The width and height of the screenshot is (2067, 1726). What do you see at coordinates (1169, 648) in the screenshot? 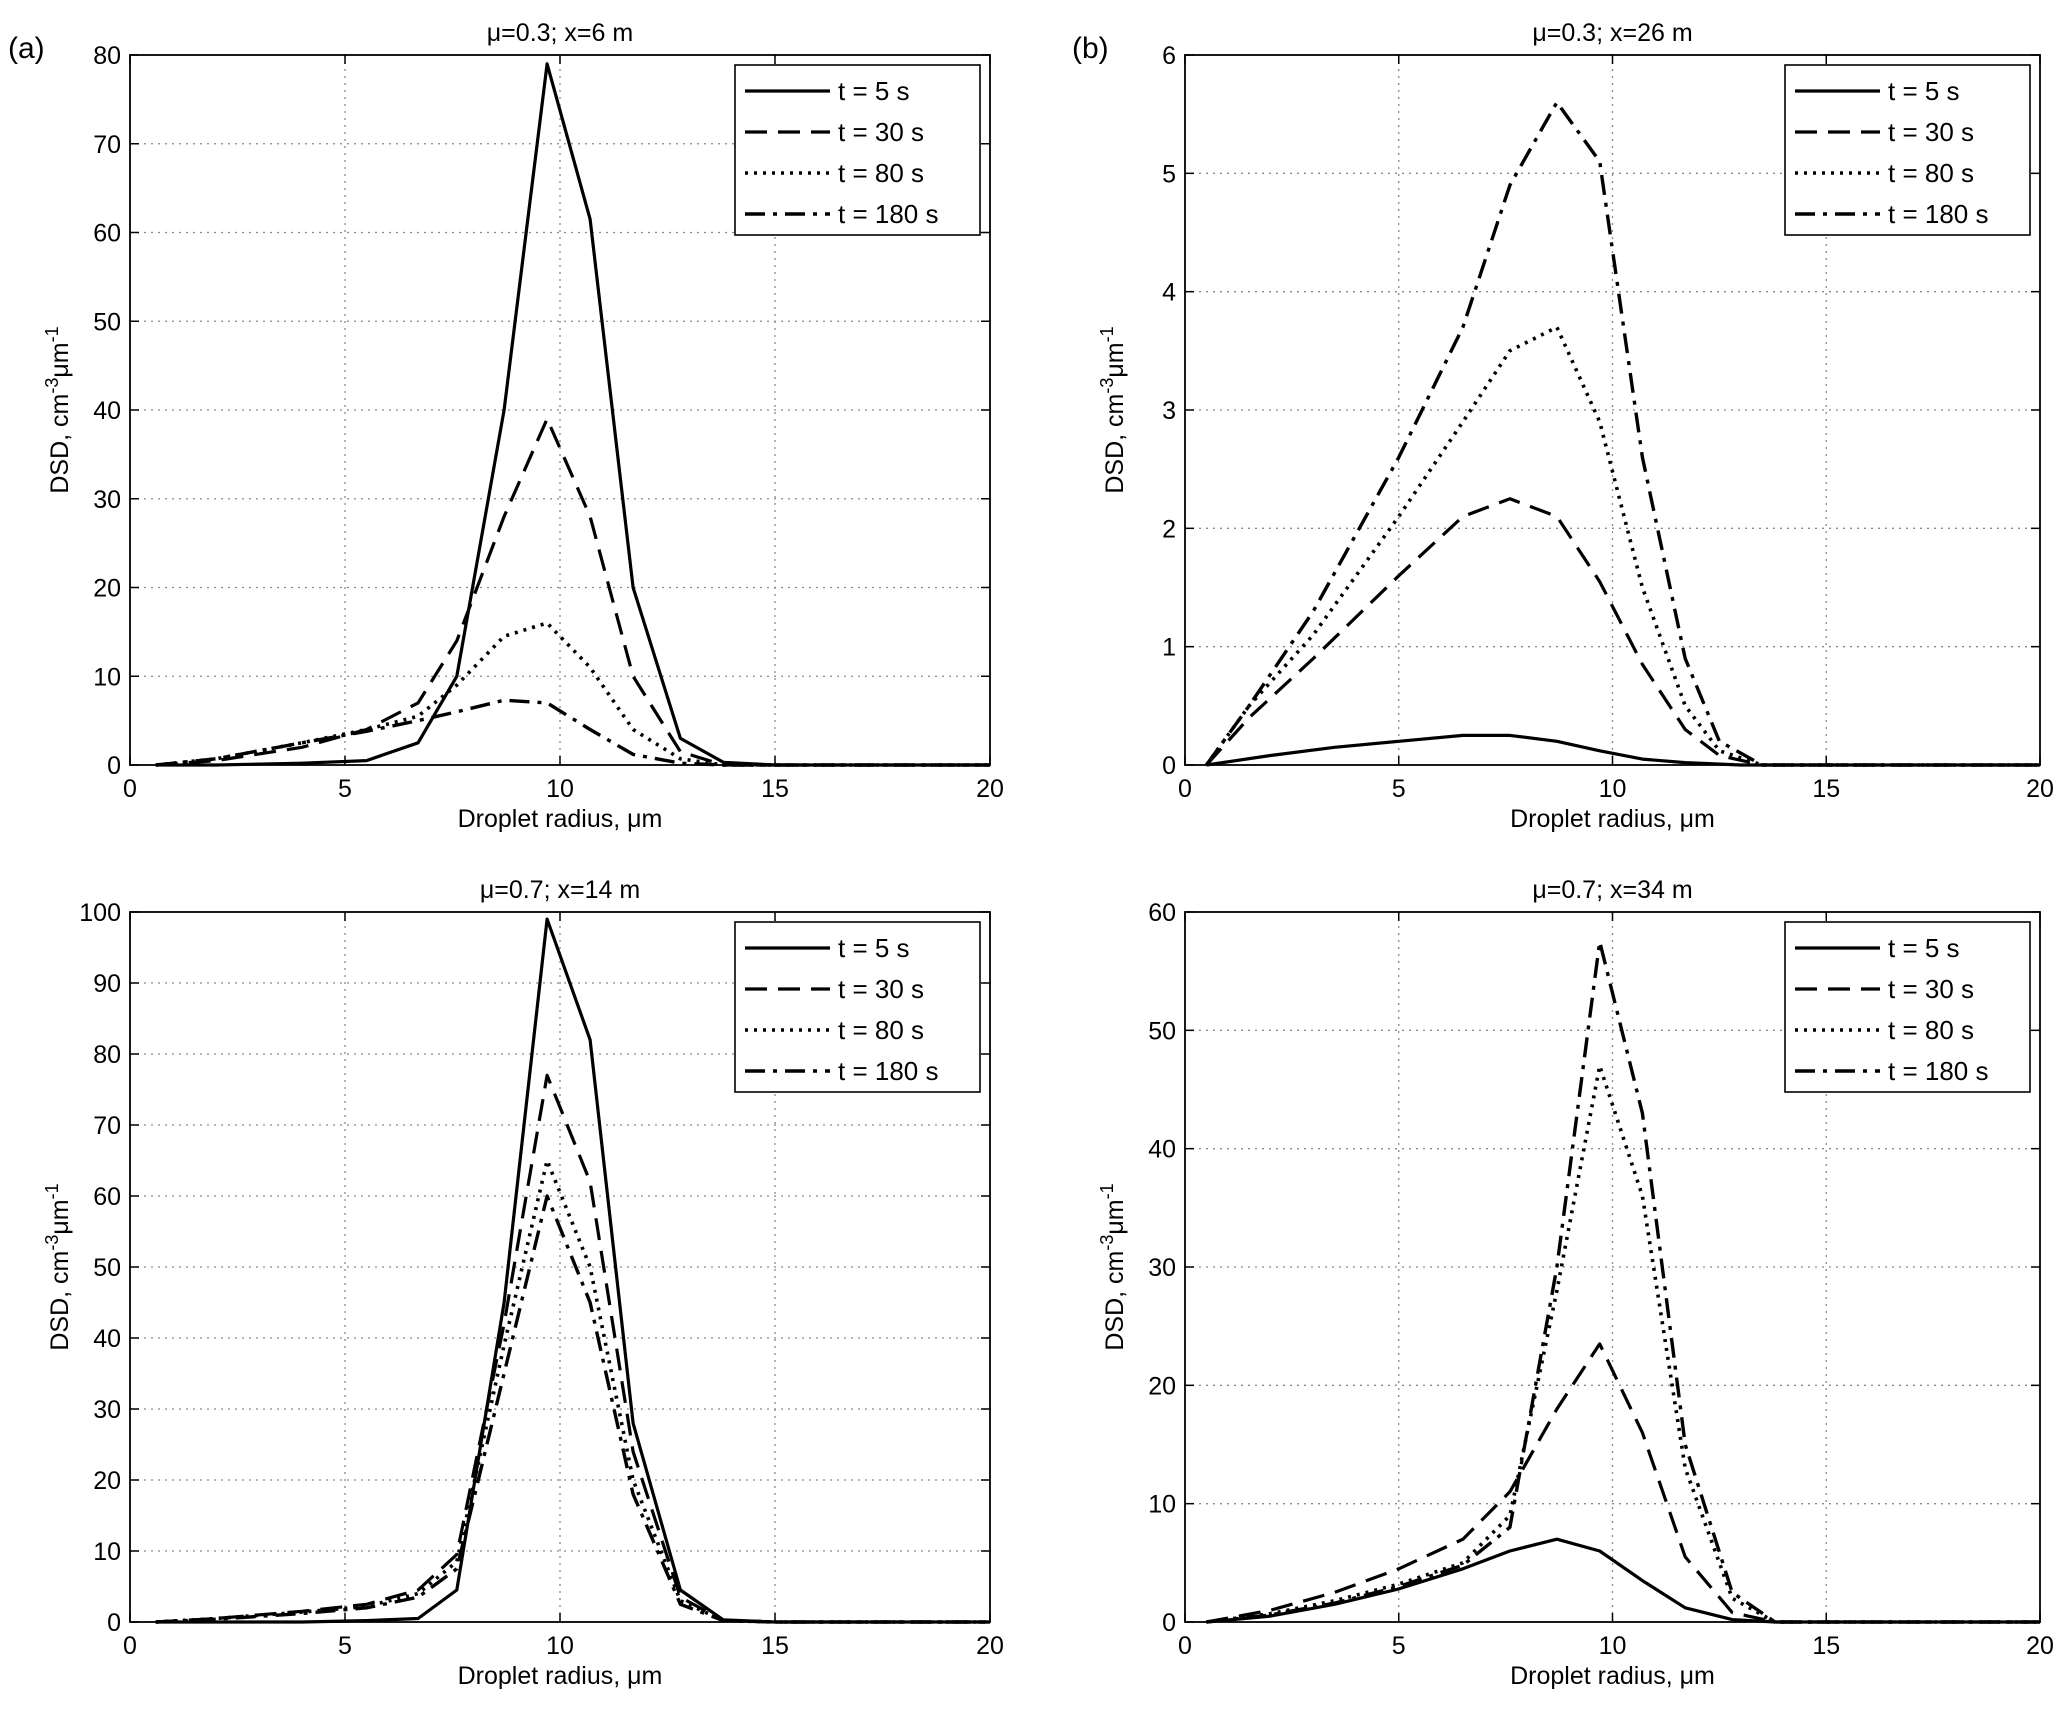
I see `y-tick-label: 1` at bounding box center [1169, 648].